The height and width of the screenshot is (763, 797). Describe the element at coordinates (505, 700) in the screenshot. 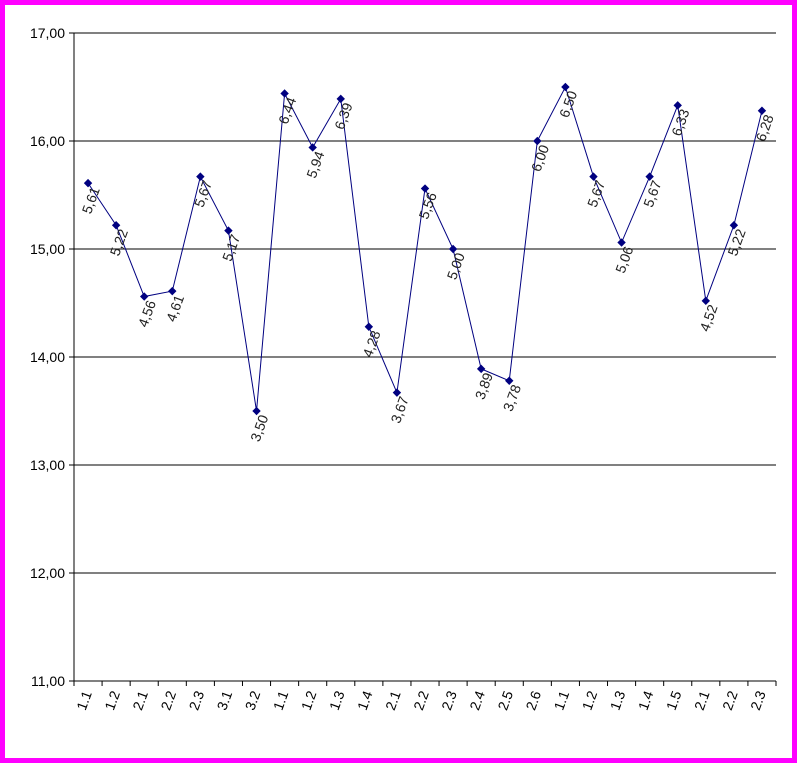

I see `x-tick-label: 2.5` at that location.